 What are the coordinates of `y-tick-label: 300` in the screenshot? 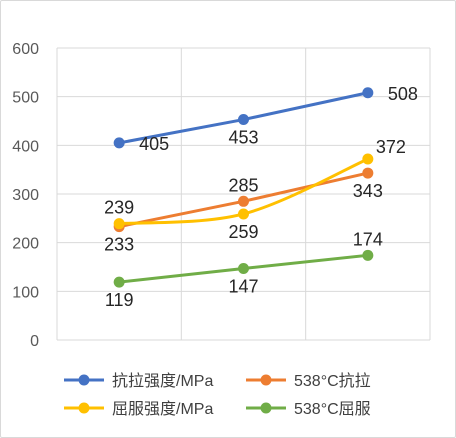 It's located at (25, 195).